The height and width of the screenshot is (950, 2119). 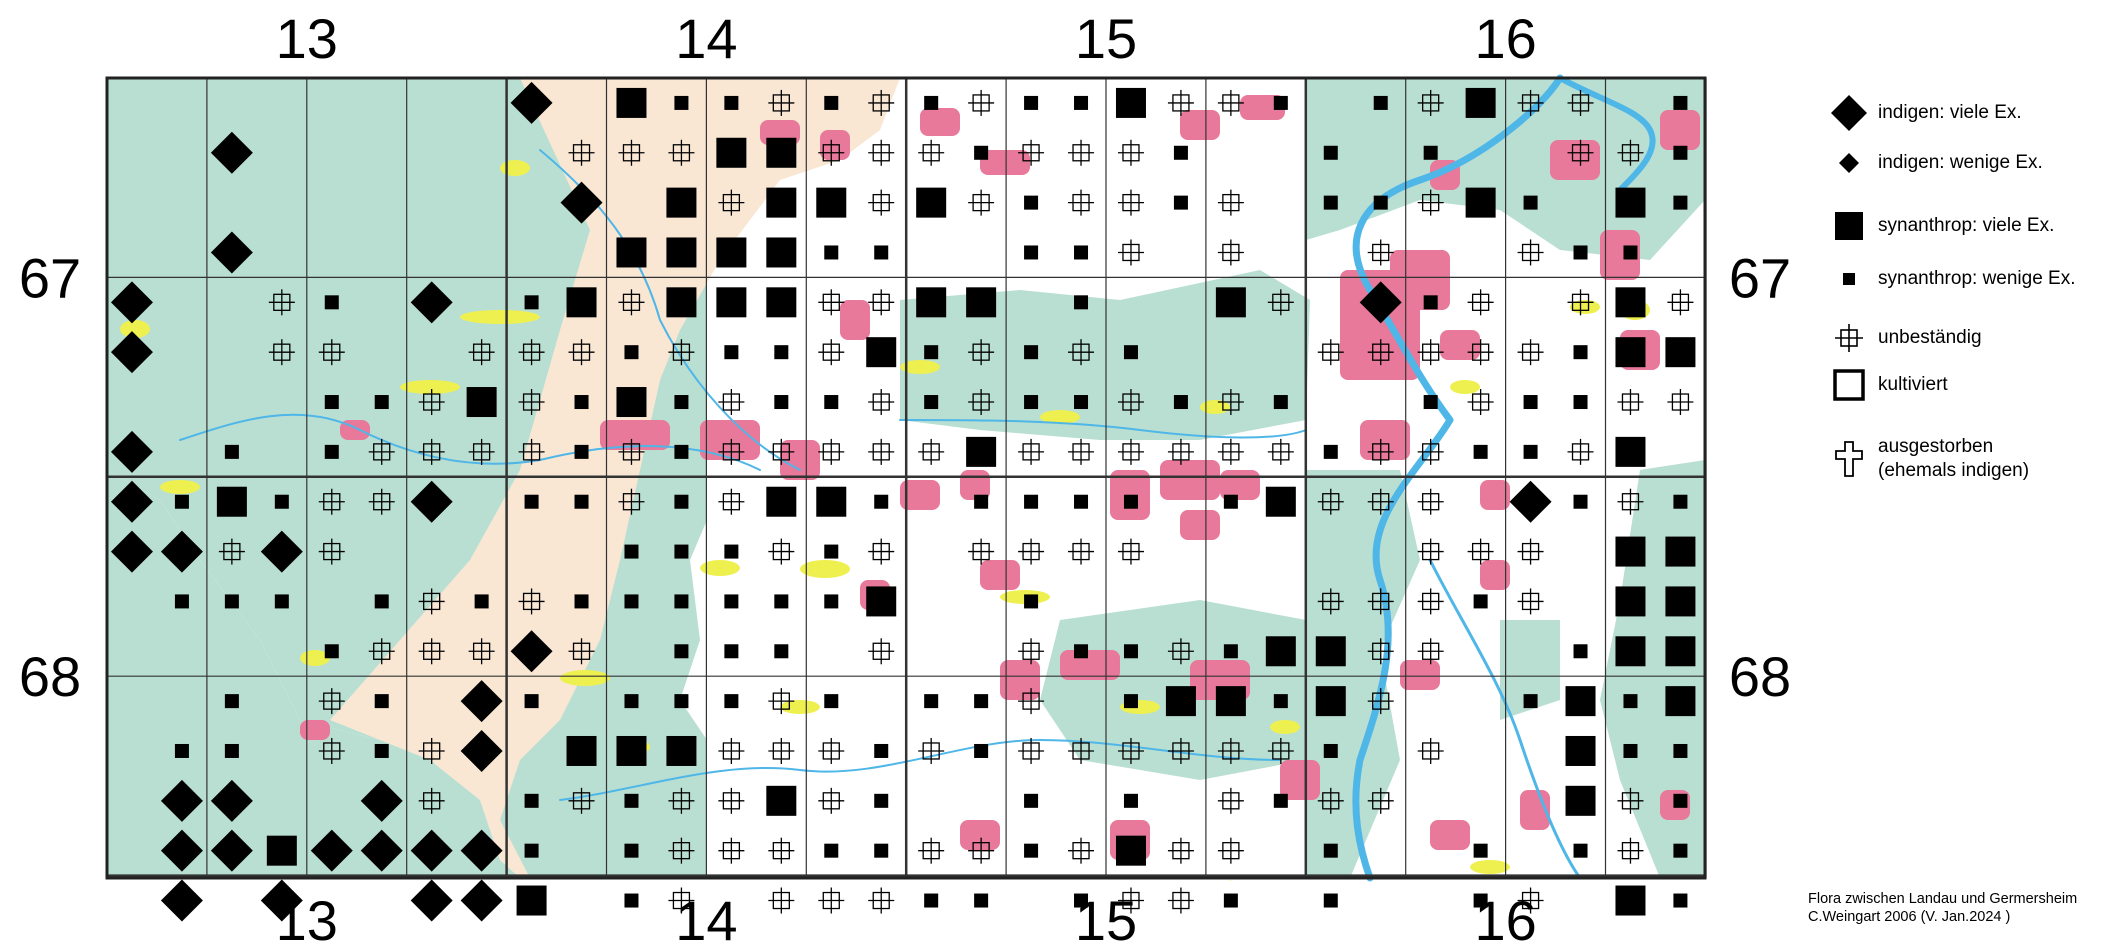 I want to click on column-label: 13, so click(x=307, y=38).